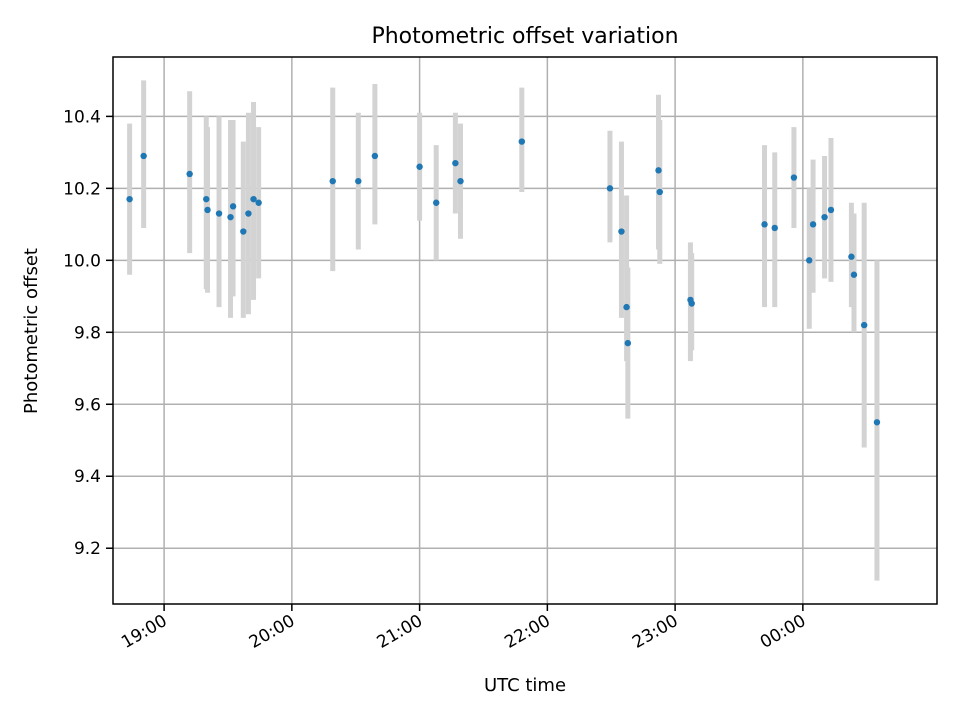  What do you see at coordinates (524, 36) in the screenshot?
I see `chart-title: Photometric offset variation` at bounding box center [524, 36].